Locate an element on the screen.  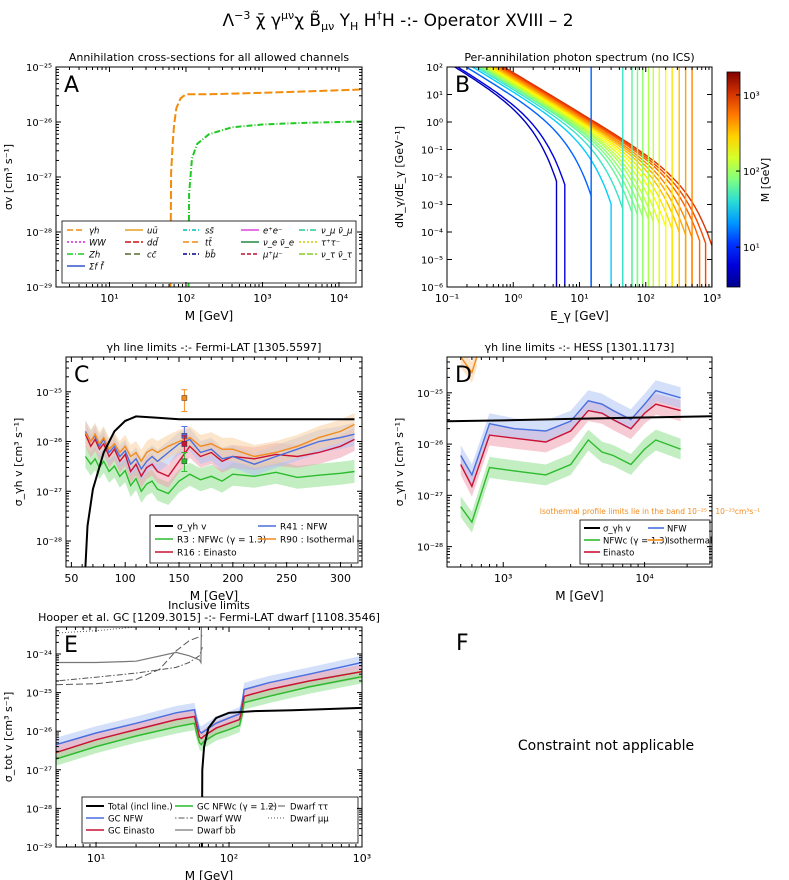
series-line-Total (incl line.) is located at coordinates (281, 776).